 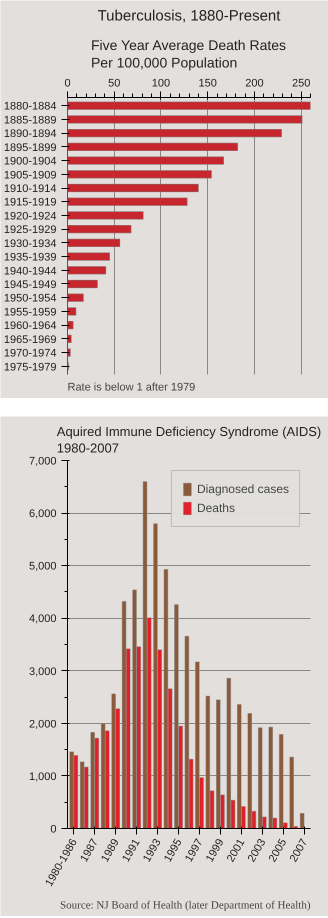 What do you see at coordinates (30, 298) in the screenshot?
I see `y-tick-label: 1950-1954` at bounding box center [30, 298].